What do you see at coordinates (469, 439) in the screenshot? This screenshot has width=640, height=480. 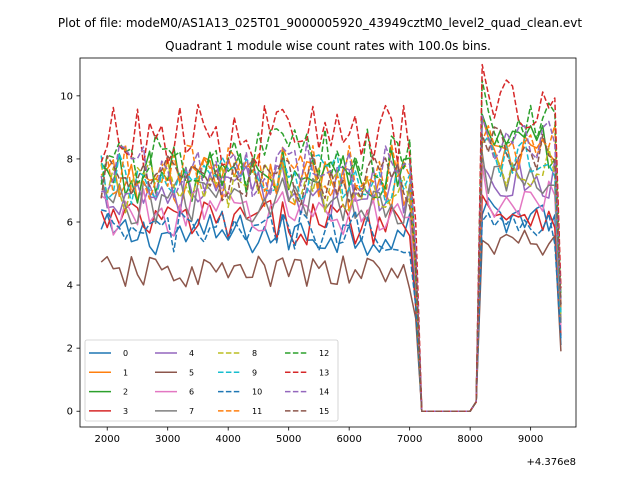 I see `x-tick-label: 8000` at bounding box center [469, 439].